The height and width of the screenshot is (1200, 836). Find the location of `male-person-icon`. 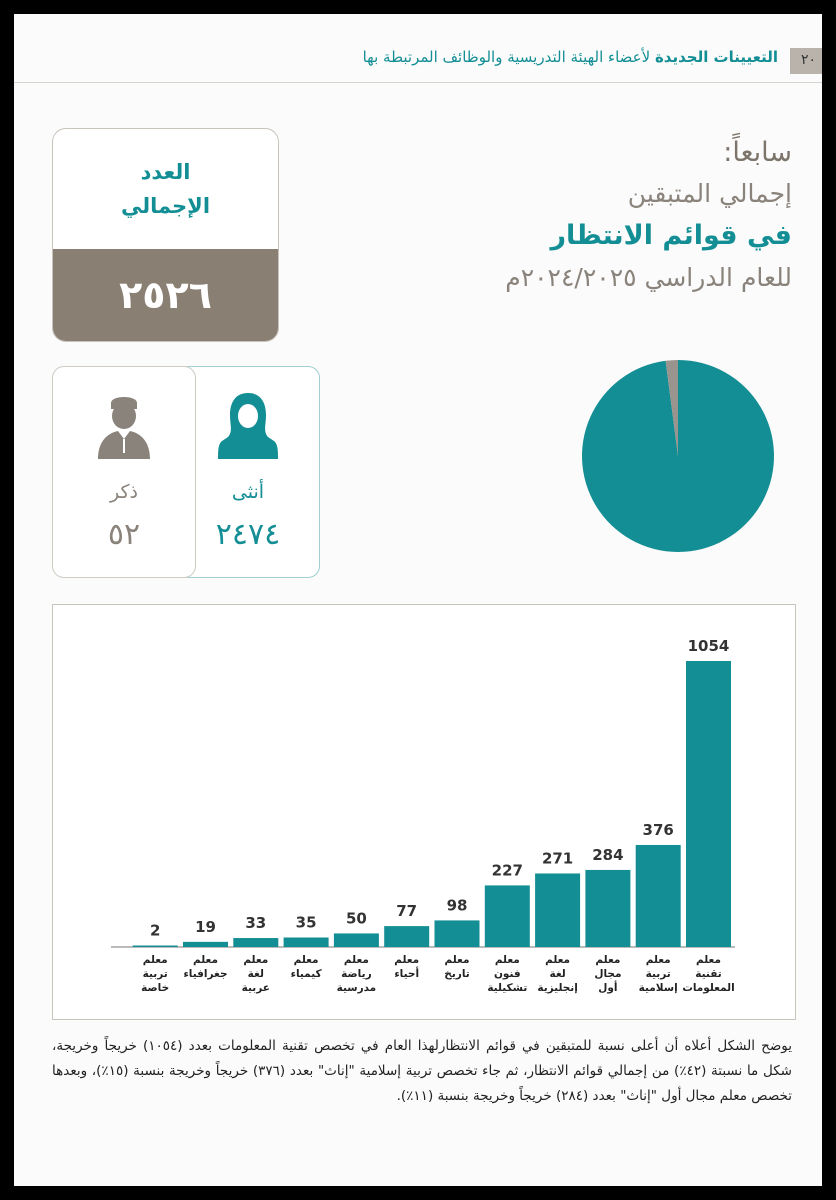

male-person-icon is located at coordinates (124, 428).